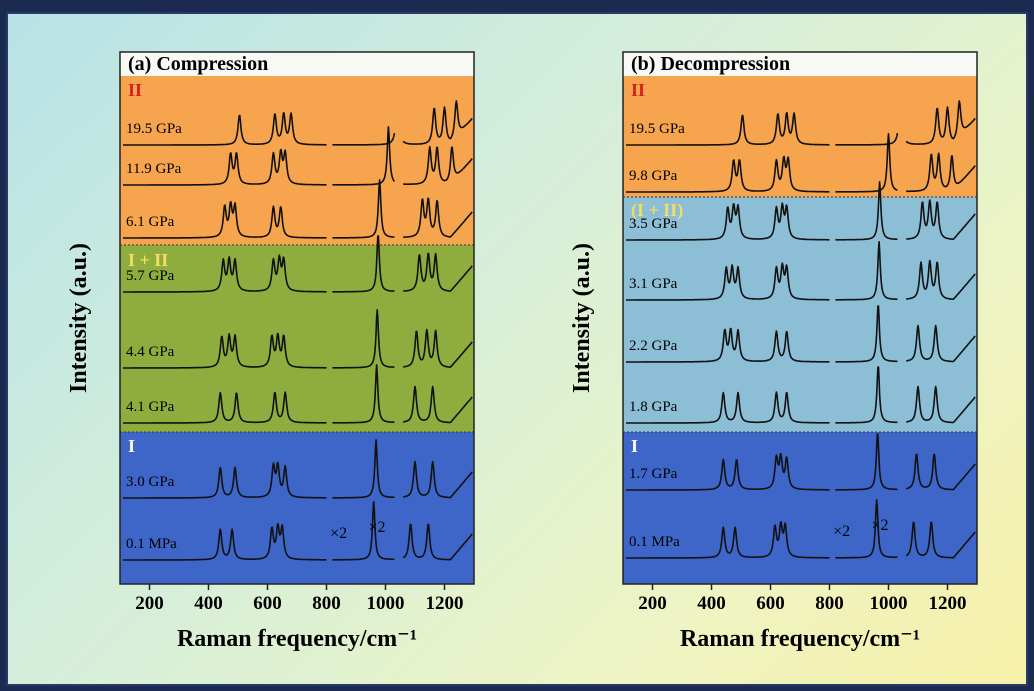  What do you see at coordinates (150, 352) in the screenshot?
I see `pressure-label: 4.4 GPa` at bounding box center [150, 352].